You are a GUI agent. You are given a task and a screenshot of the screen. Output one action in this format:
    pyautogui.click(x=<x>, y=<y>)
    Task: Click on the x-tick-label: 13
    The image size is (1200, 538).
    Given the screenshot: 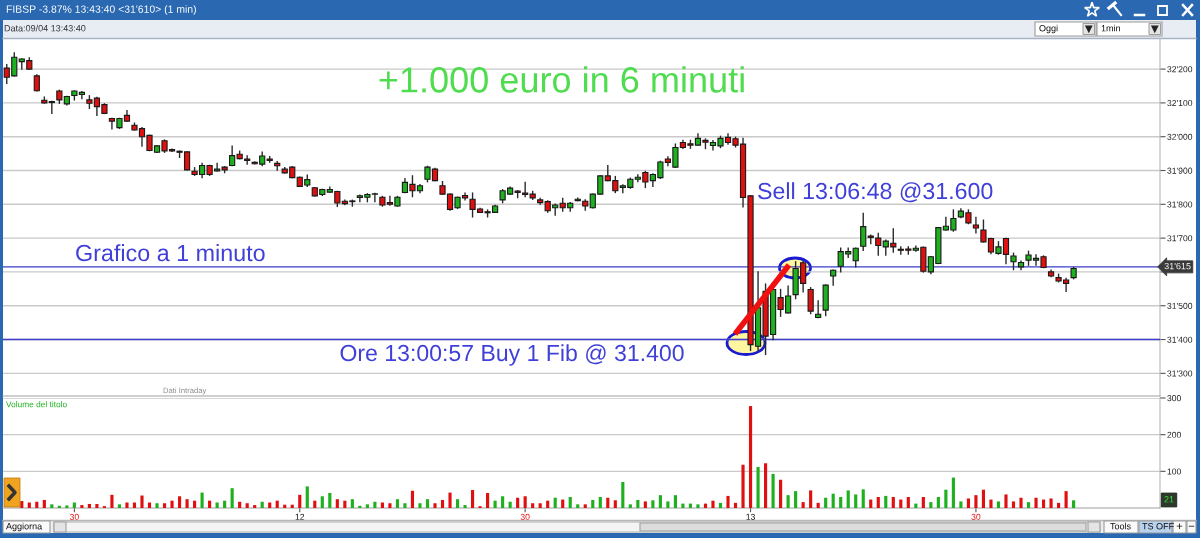 What is the action you would take?
    pyautogui.click(x=750, y=516)
    